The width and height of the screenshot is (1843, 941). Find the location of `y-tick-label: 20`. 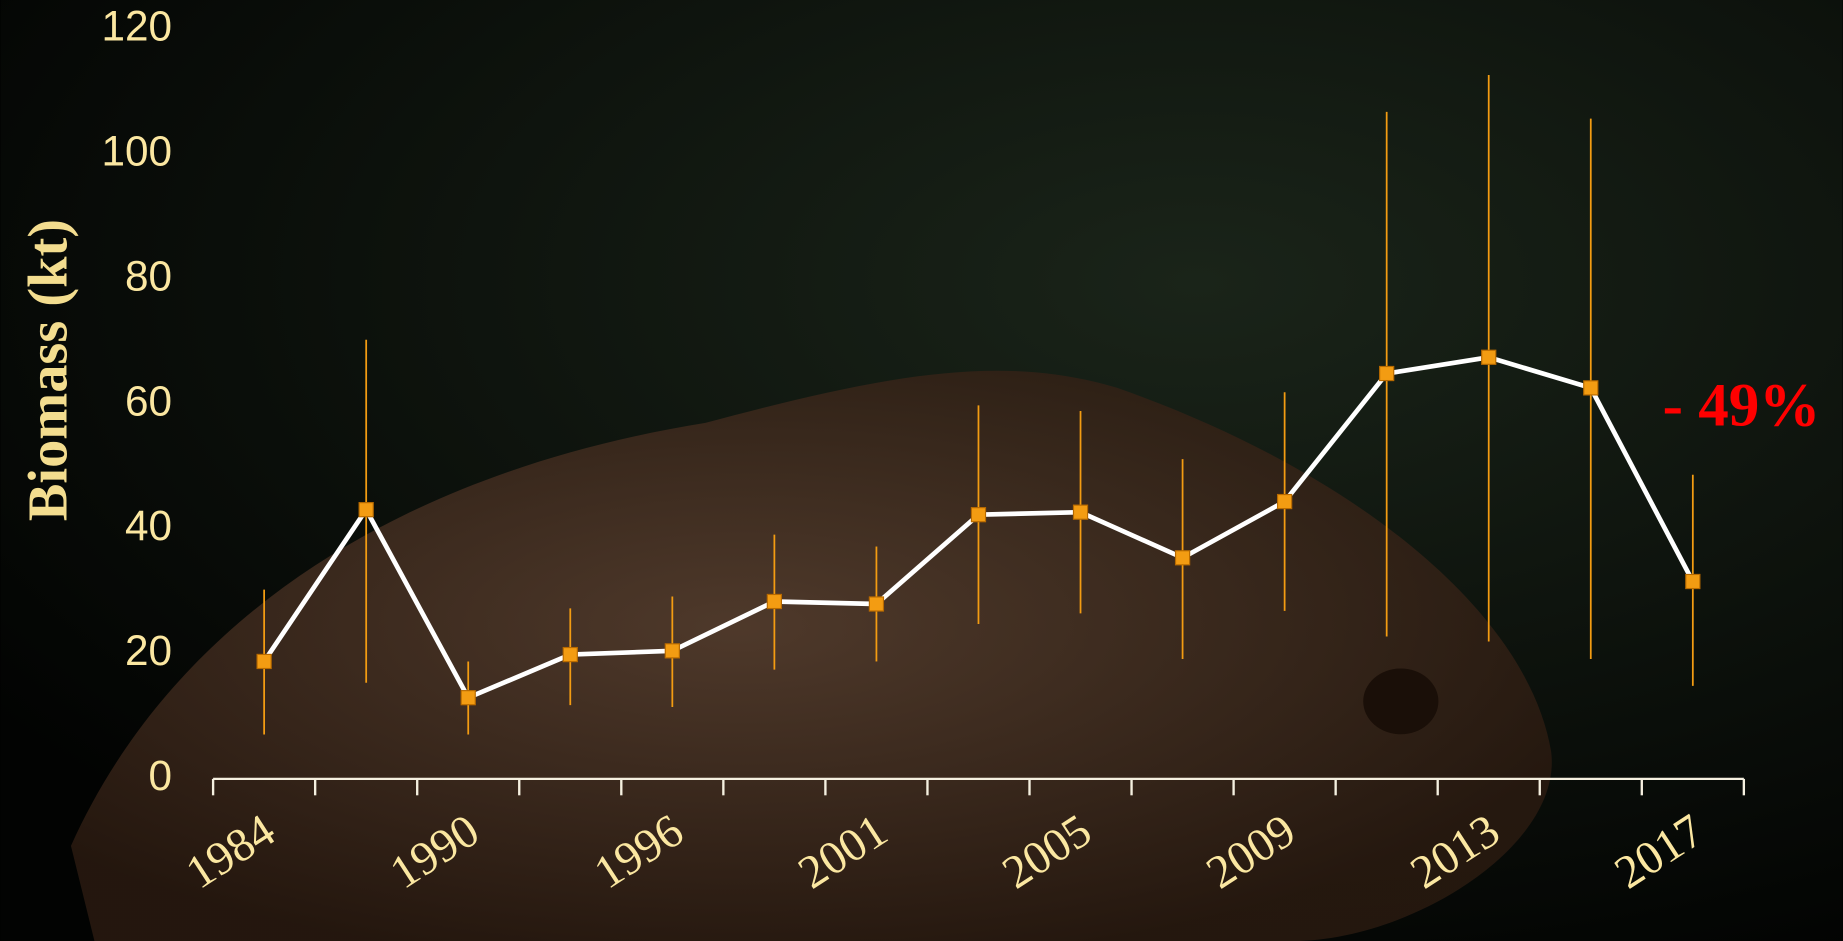

y-tick-label: 20 is located at coordinates (148, 650).